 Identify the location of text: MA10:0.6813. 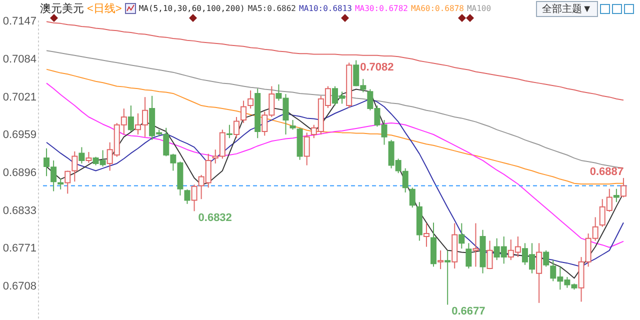
(325, 8).